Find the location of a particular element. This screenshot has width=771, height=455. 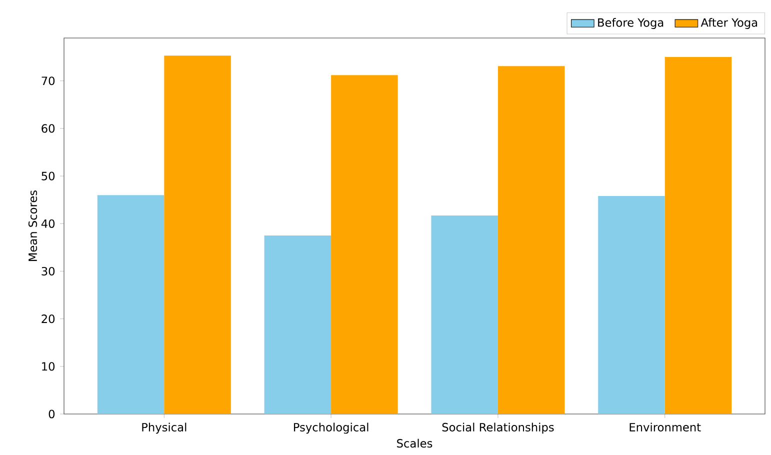

legend-label: After Yoga is located at coordinates (729, 24).